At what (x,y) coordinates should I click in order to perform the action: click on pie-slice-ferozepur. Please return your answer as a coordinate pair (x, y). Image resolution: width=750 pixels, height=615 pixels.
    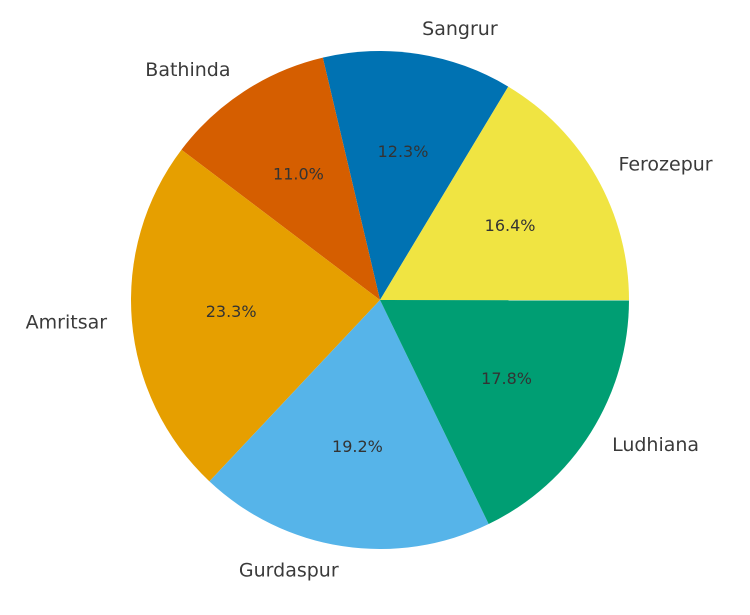
    Looking at the image, I should click on (504, 193).